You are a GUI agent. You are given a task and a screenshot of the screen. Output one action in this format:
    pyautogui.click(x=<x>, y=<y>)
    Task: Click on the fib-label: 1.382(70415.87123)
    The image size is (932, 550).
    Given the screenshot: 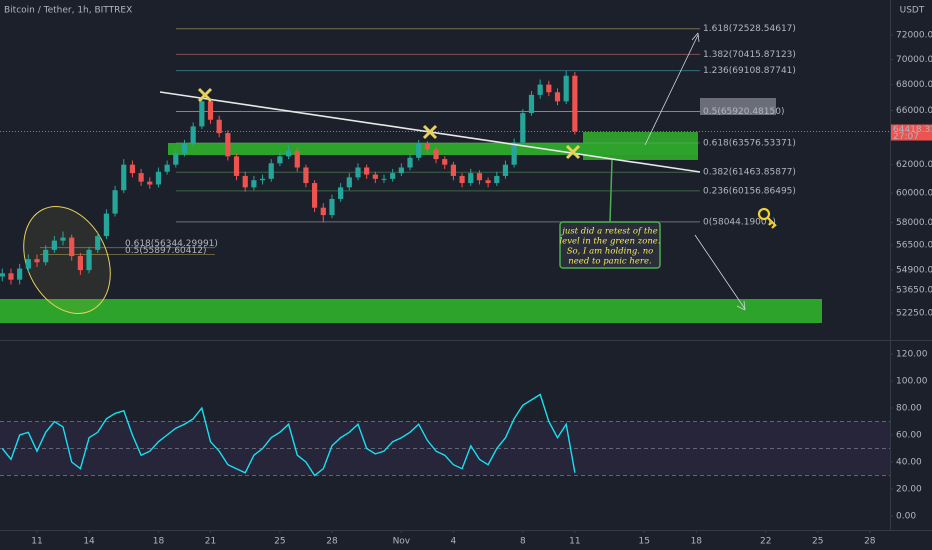 What is the action you would take?
    pyautogui.click(x=749, y=55)
    